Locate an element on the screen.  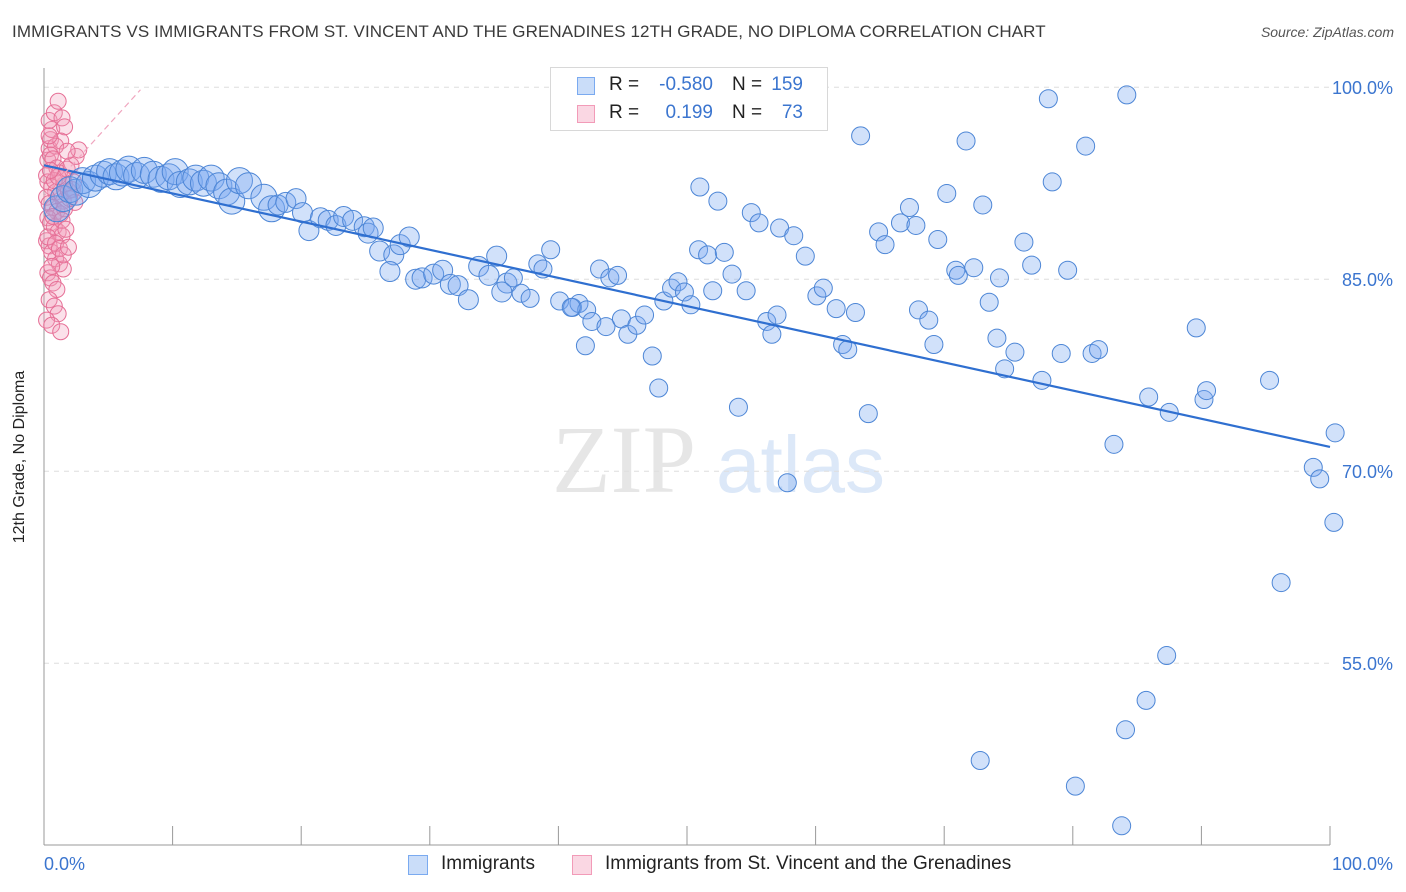
legend-r-value: -0.580 is located at coordinates (686, 84).